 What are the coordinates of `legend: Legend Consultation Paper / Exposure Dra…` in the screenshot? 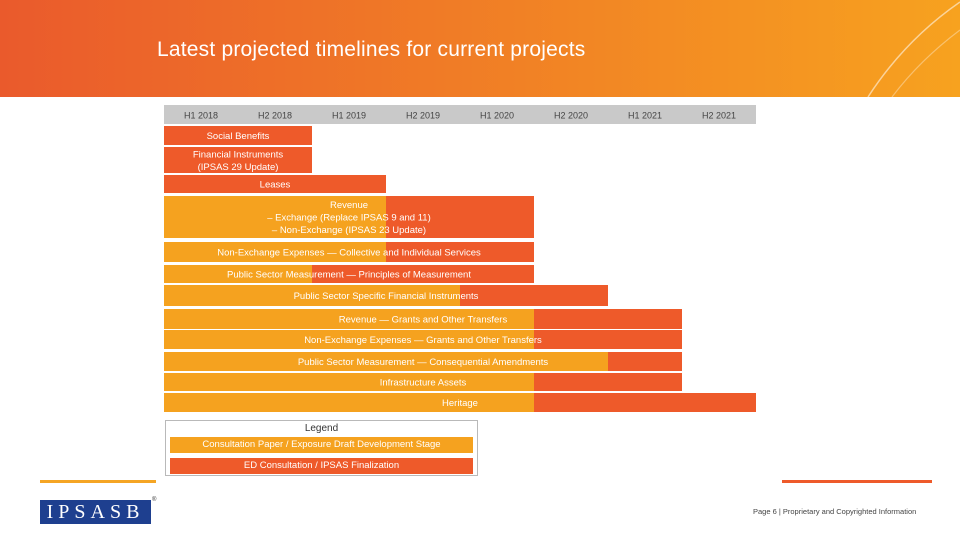 It's located at (321, 448).